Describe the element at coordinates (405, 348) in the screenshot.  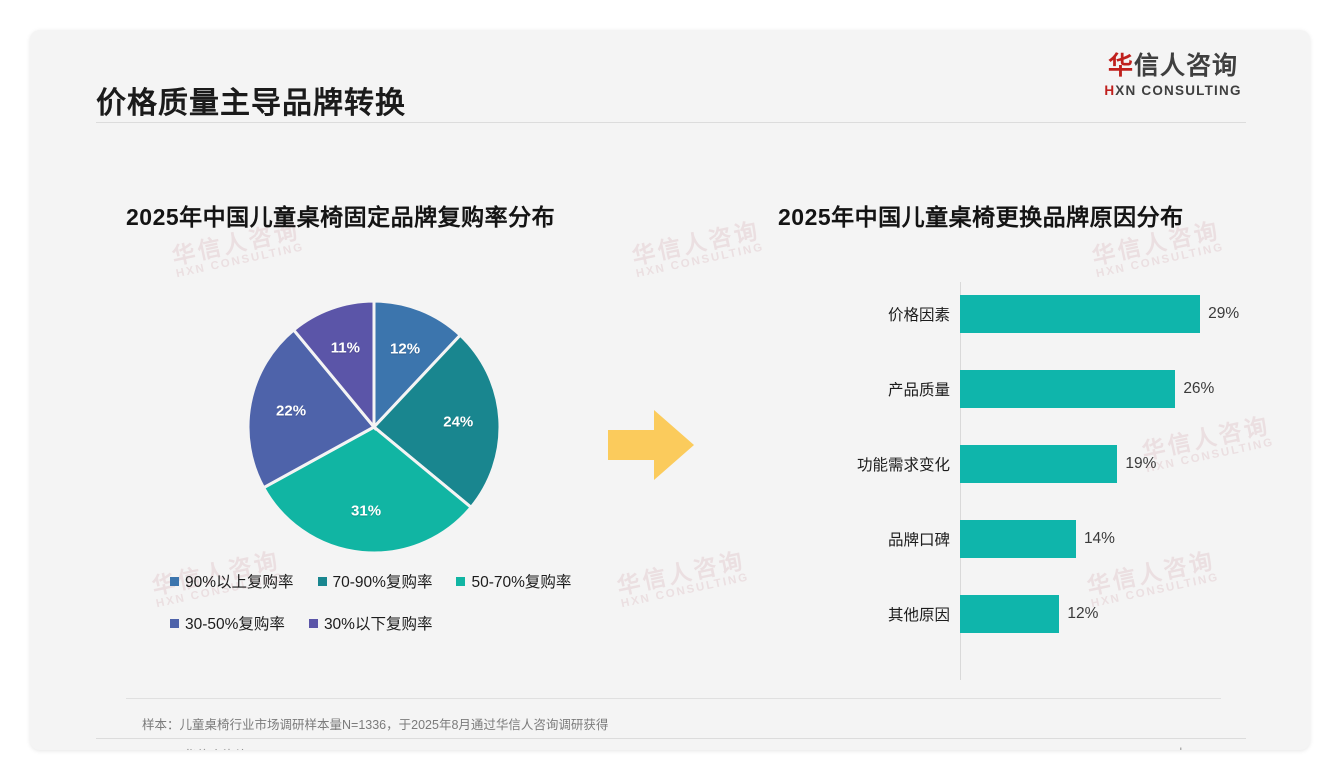
I see `pie-slice-label: 12%` at that location.